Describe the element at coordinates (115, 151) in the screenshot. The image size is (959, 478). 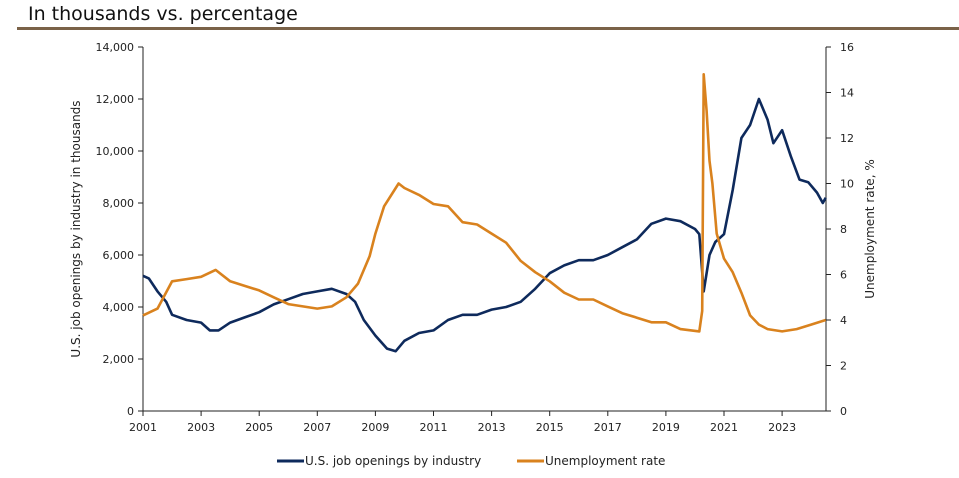
I see `y-tick-label: 10,000` at that location.